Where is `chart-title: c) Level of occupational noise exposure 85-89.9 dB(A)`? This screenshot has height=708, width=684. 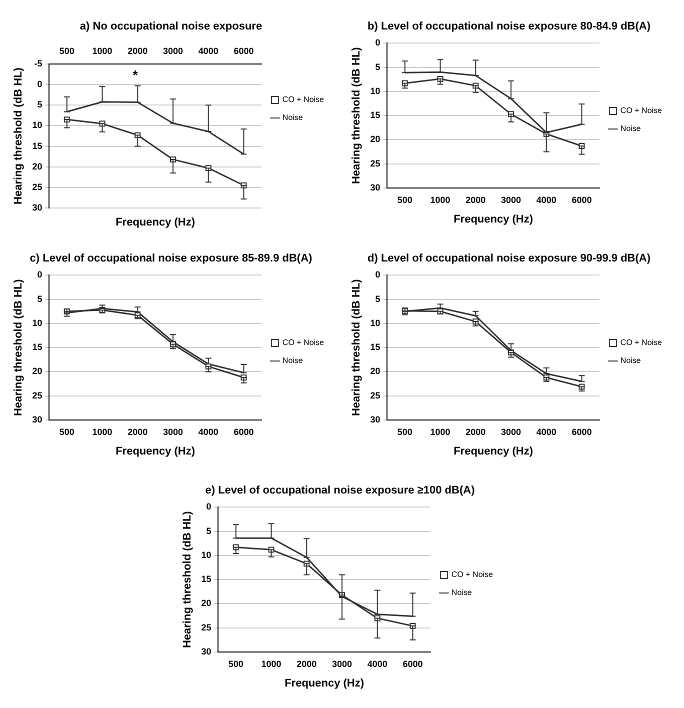 chart-title: c) Level of occupational noise exposure 85-89.9 dB(A) is located at coordinates (171, 258).